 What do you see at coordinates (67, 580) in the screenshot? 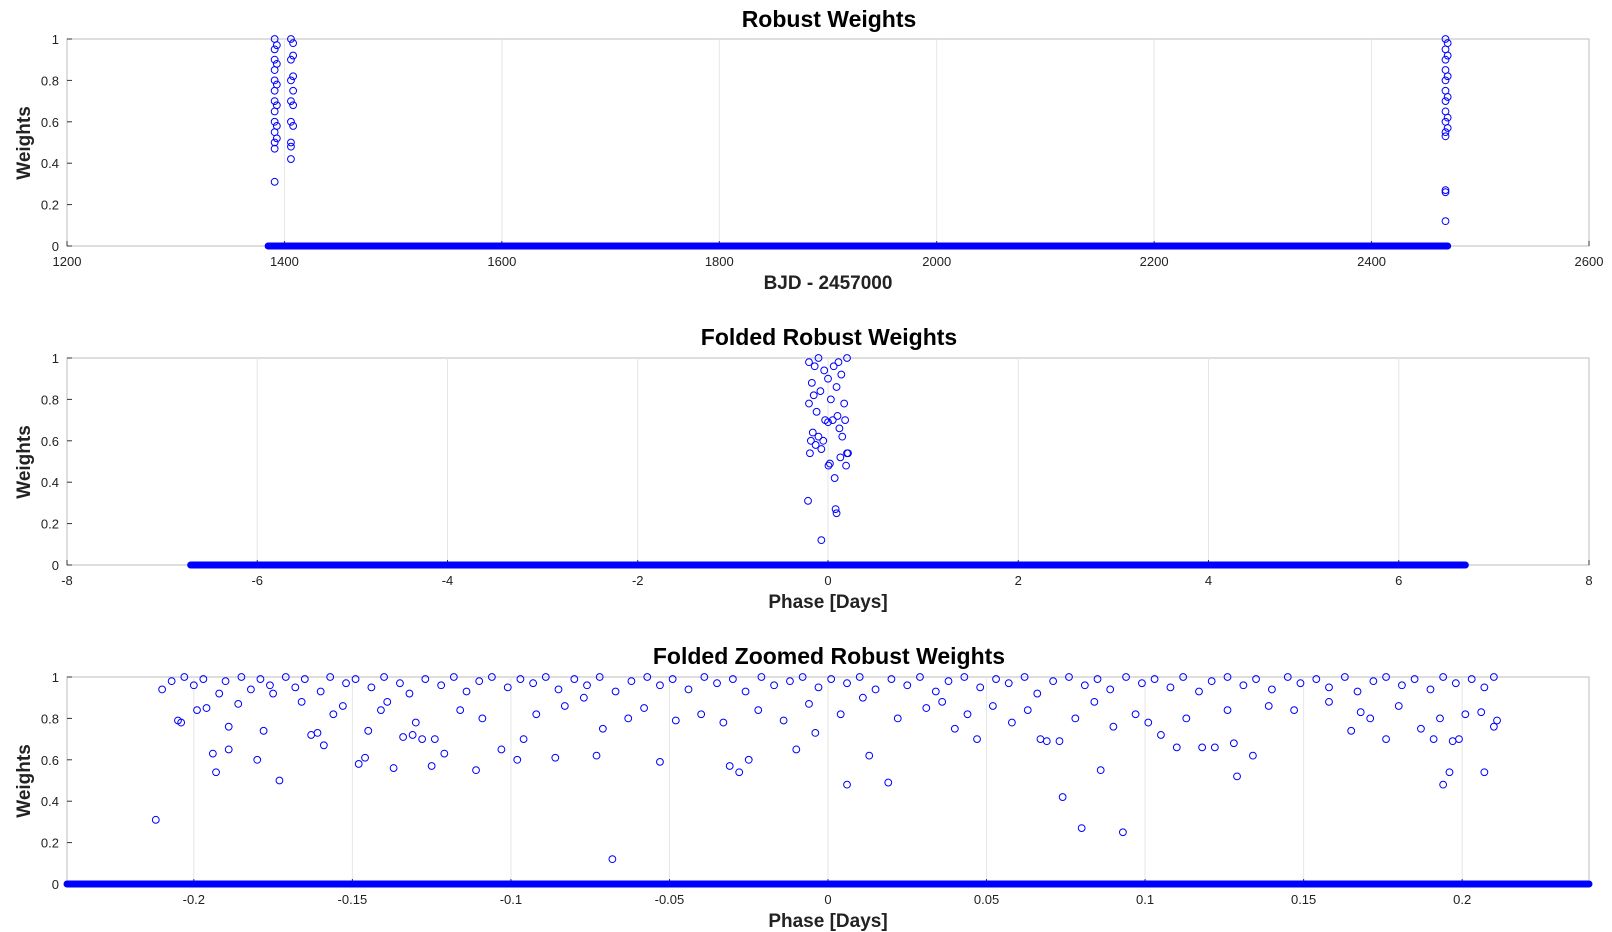
I see `x-tick-label: -8` at bounding box center [67, 580].